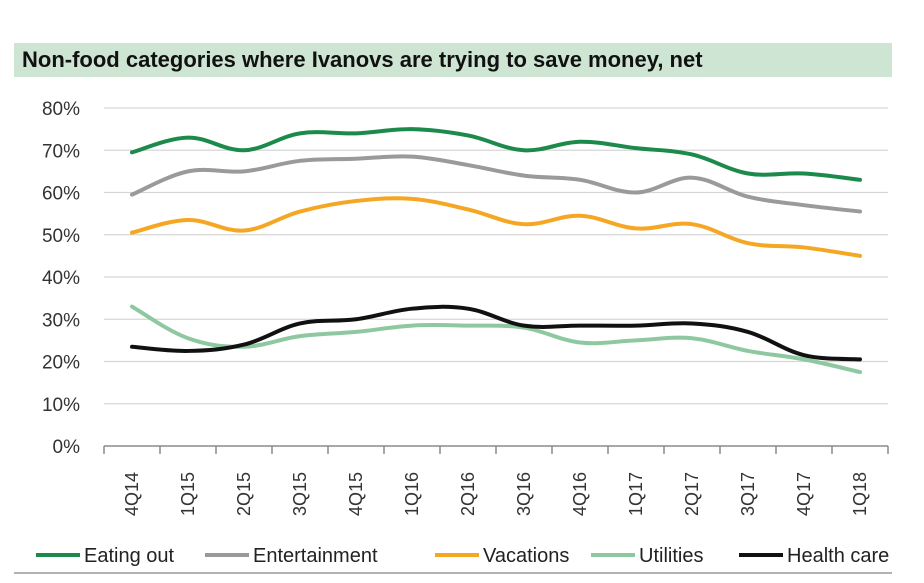 Image resolution: width=924 pixels, height=583 pixels. What do you see at coordinates (61, 363) in the screenshot?
I see `y-tick-label: 20%` at bounding box center [61, 363].